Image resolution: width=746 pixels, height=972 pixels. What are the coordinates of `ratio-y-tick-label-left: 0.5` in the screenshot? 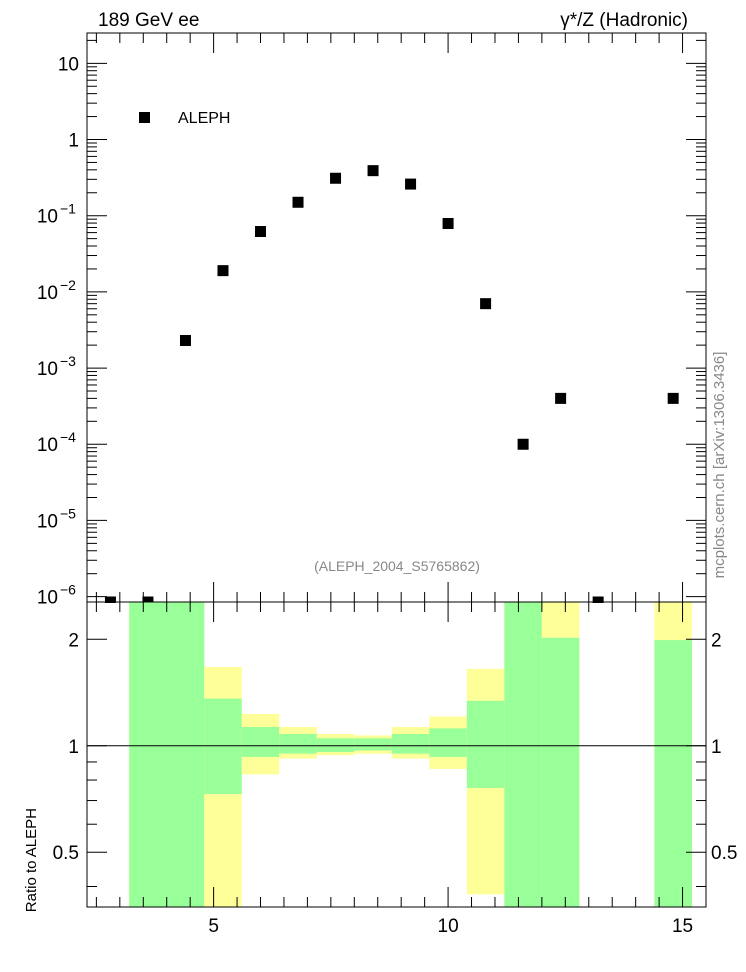 It's located at (66, 853).